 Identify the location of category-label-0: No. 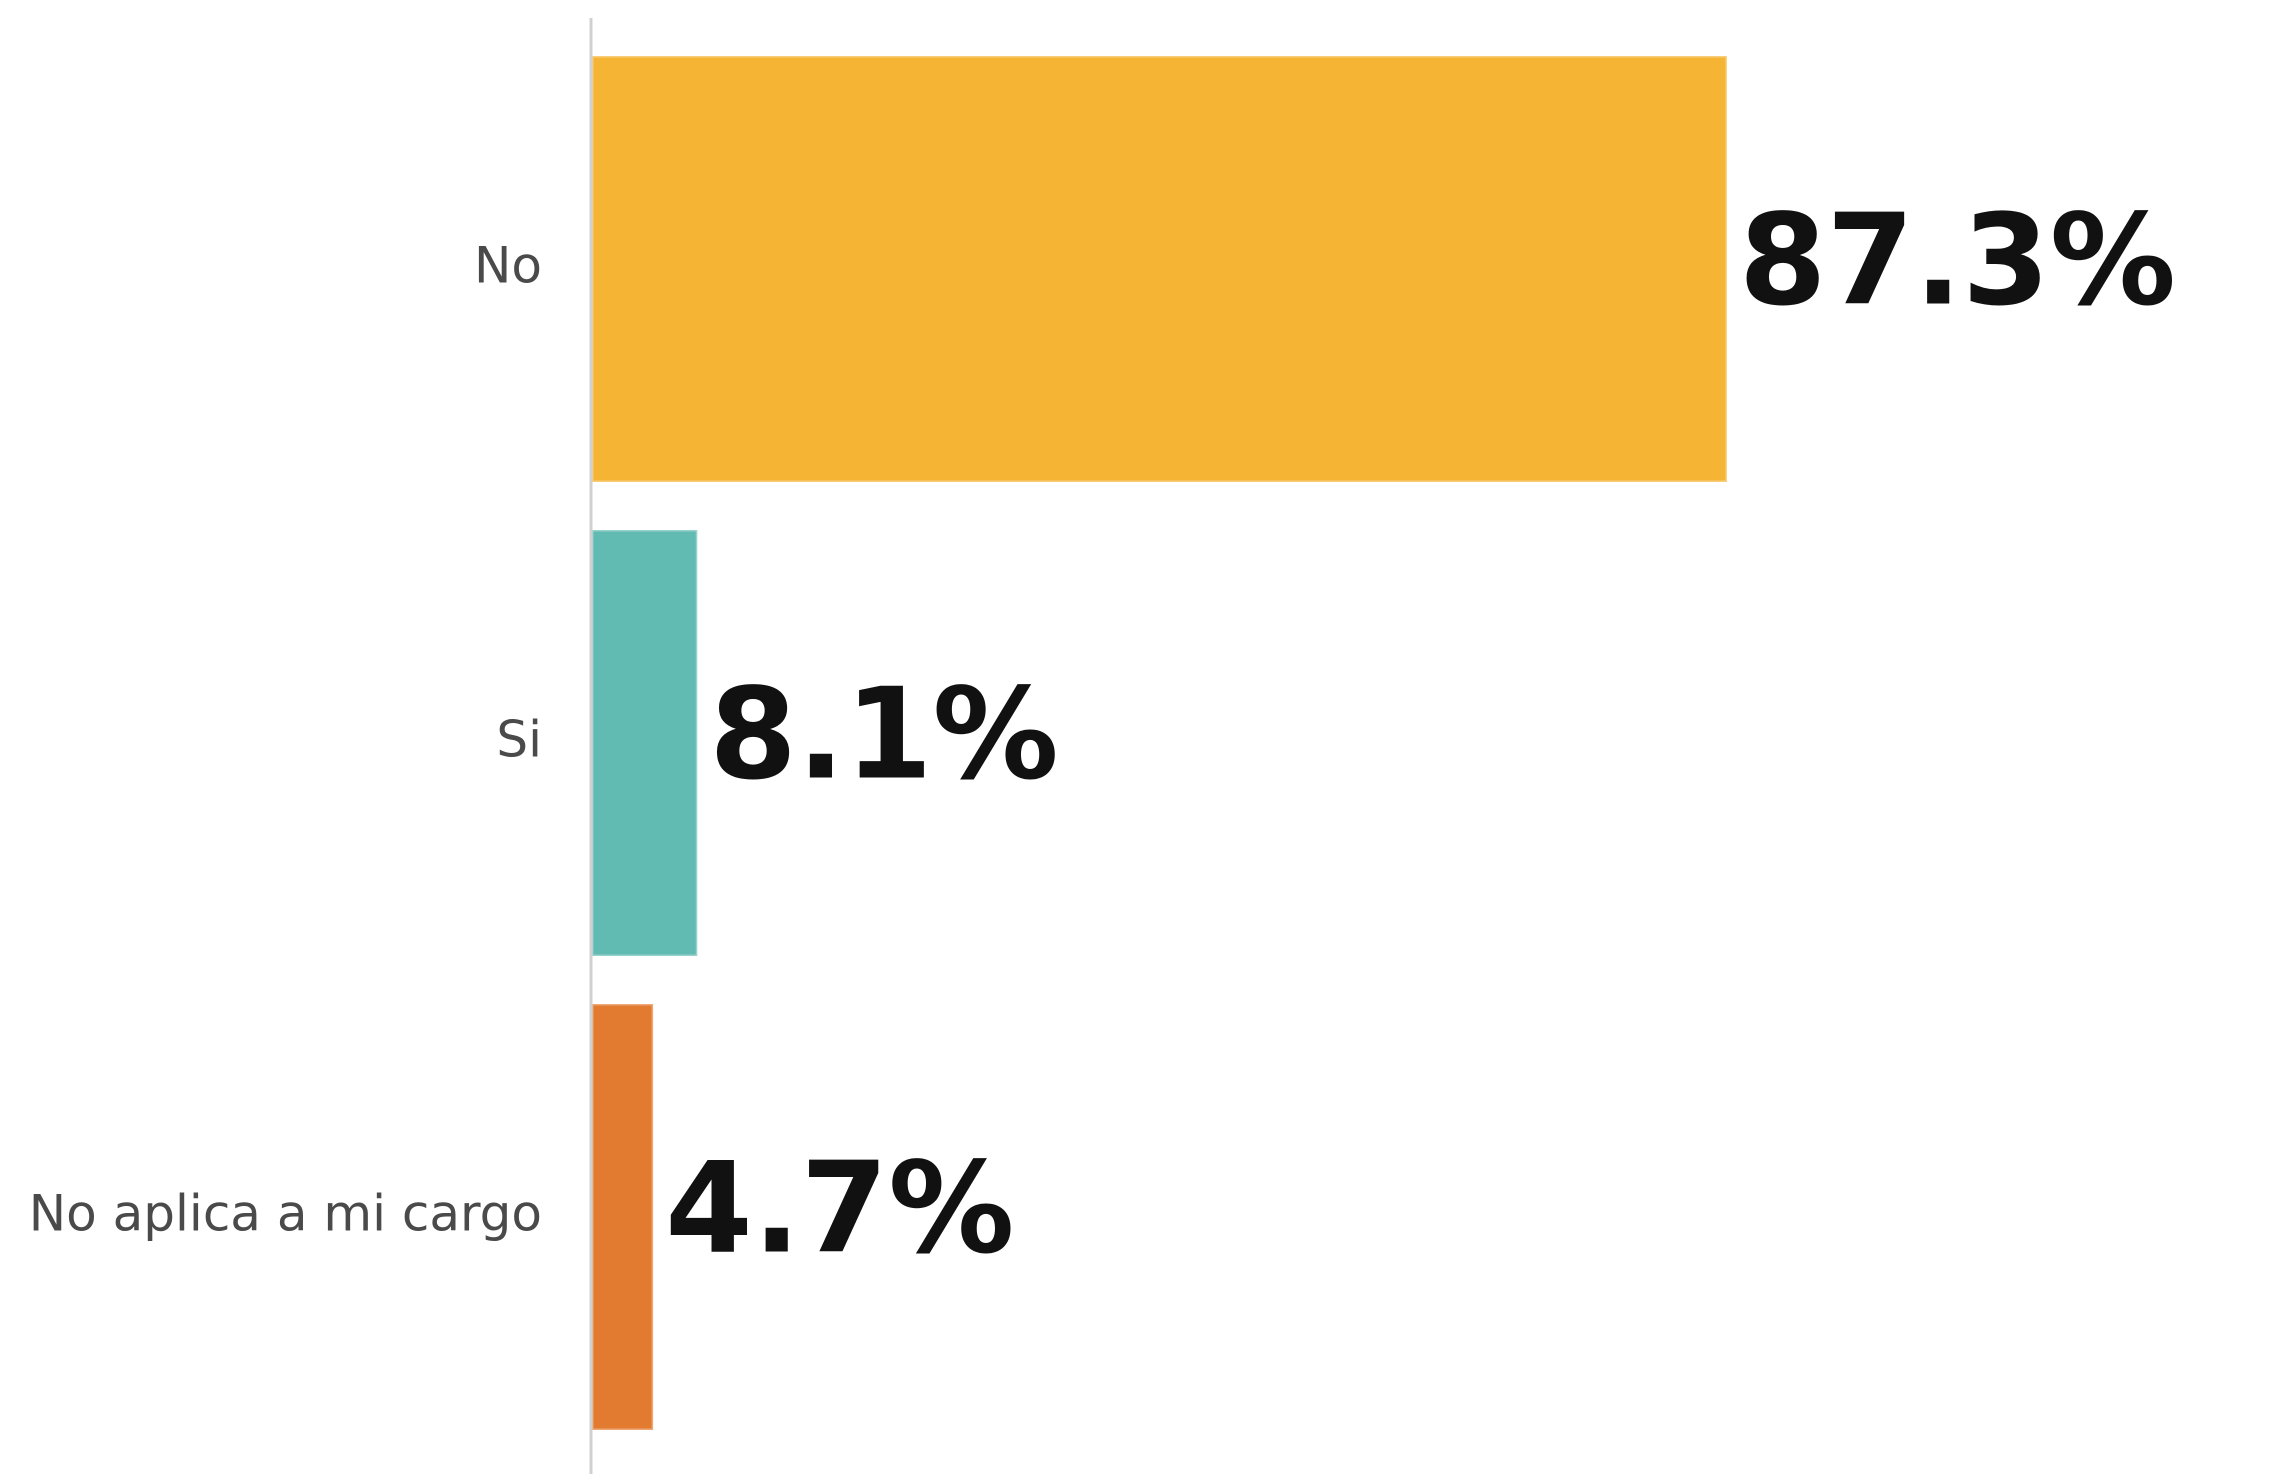
(508, 266).